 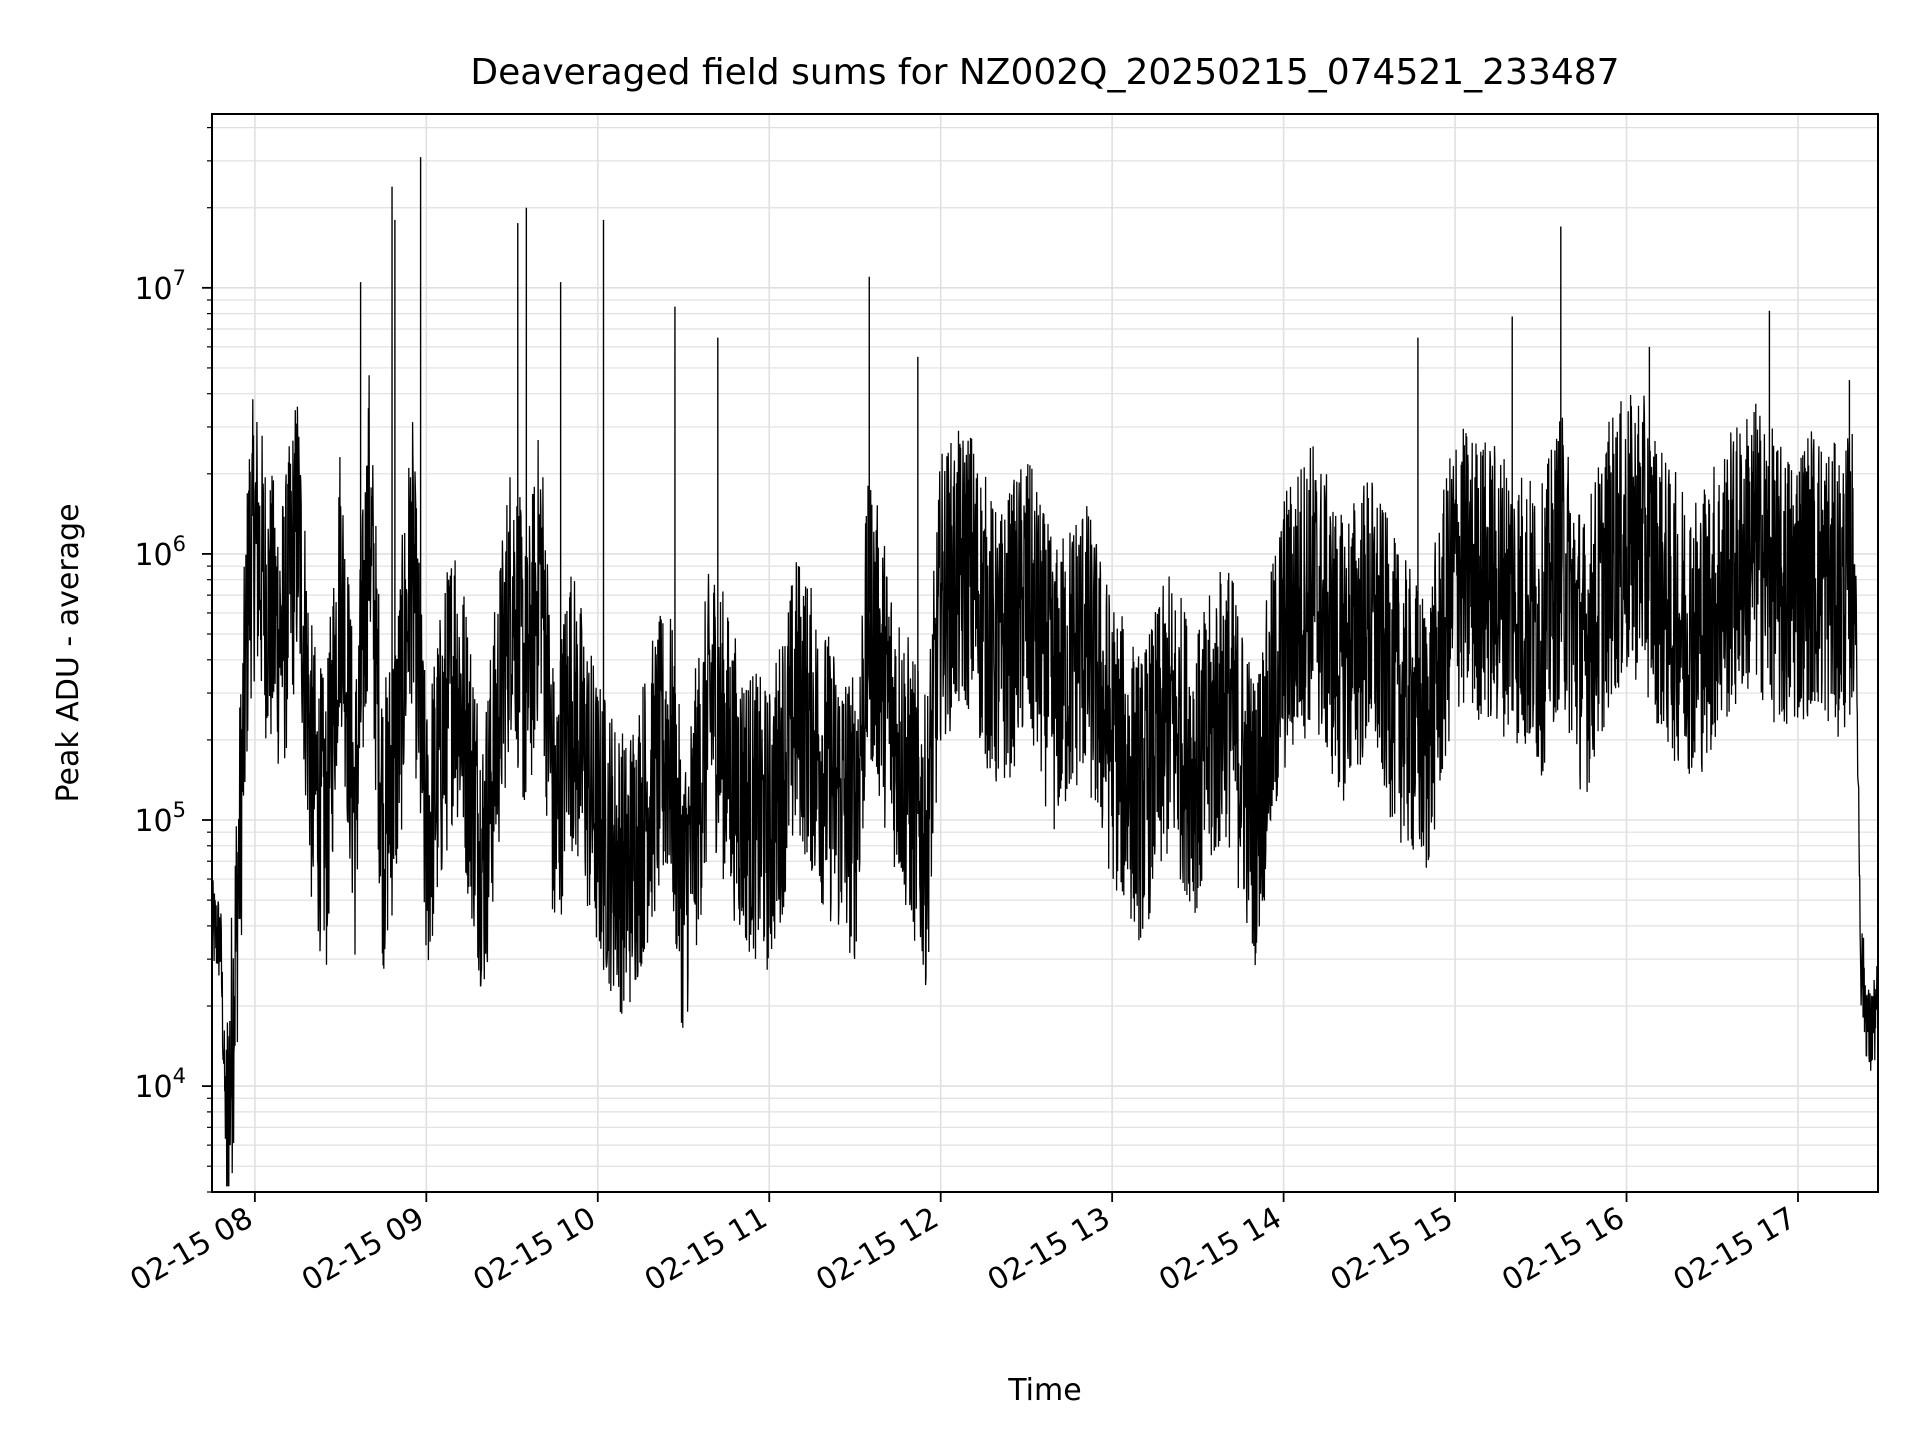 What do you see at coordinates (160, 286) in the screenshot?
I see `y-tick-label: 10⁷` at bounding box center [160, 286].